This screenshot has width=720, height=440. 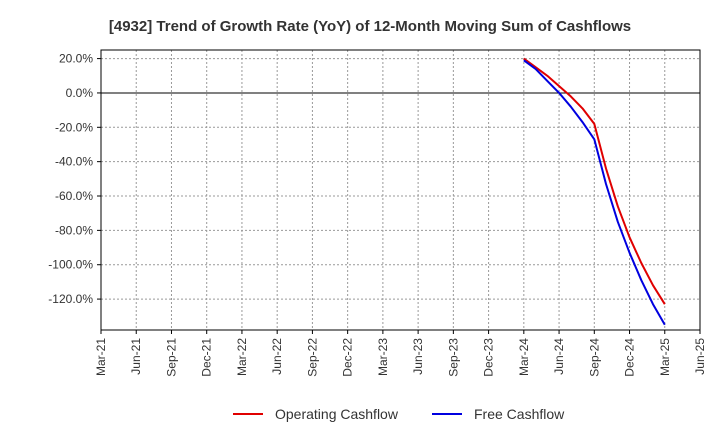 What do you see at coordinates (630, 357) in the screenshot?
I see `x-tick-label: Dec-24` at bounding box center [630, 357].